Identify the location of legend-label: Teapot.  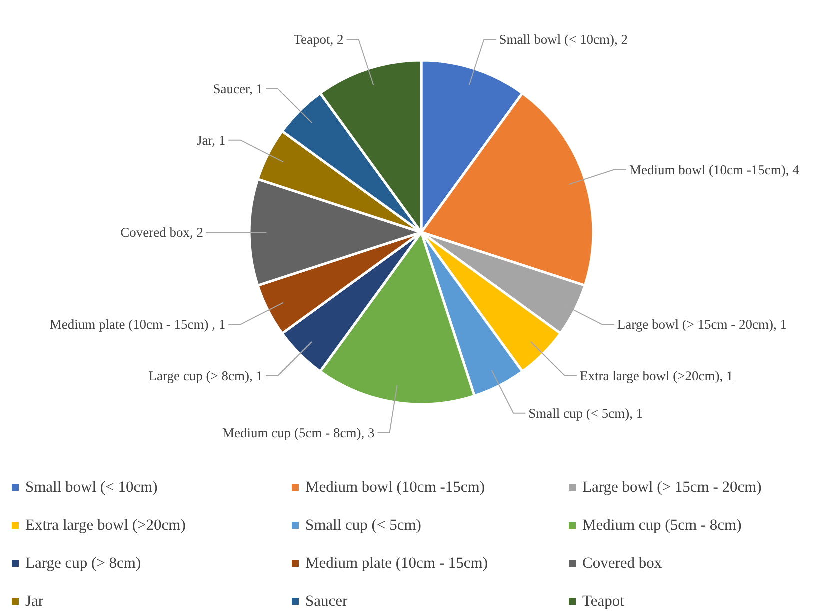
(604, 601).